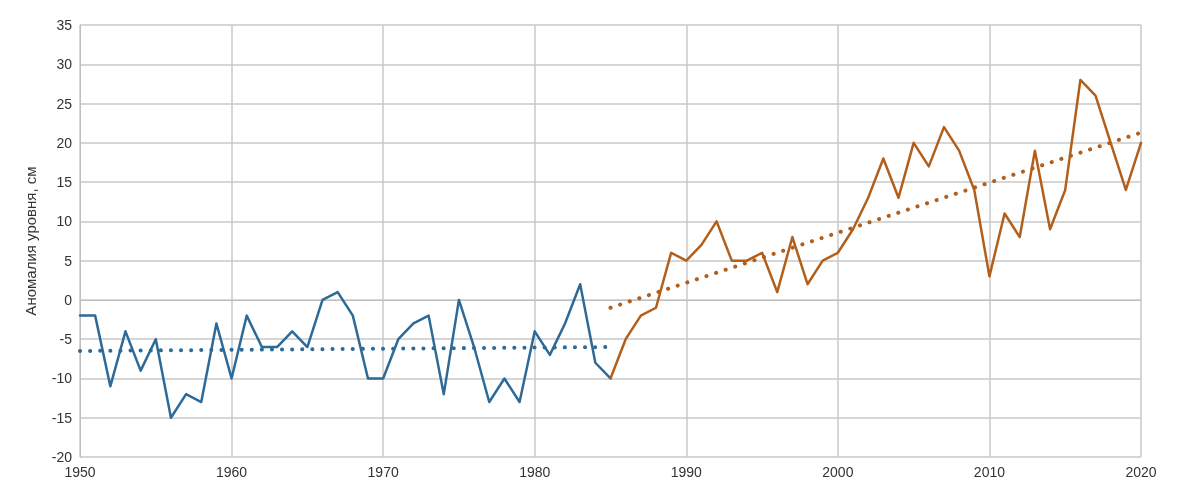  Describe the element at coordinates (64, 142) in the screenshot. I see `y-tick-label: 20` at that location.